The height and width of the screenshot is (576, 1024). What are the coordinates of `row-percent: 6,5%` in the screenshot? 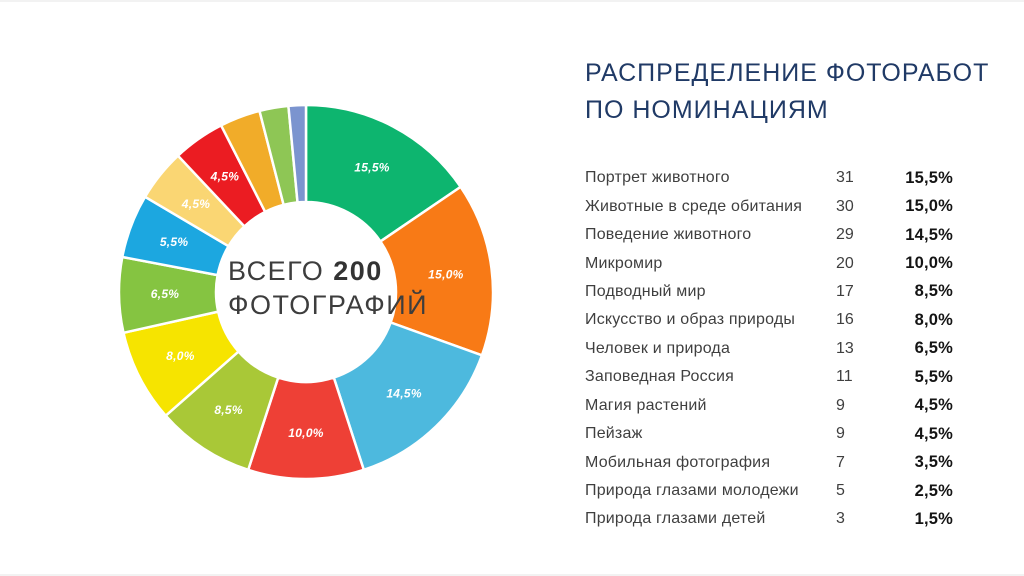 It's located at (933, 348).